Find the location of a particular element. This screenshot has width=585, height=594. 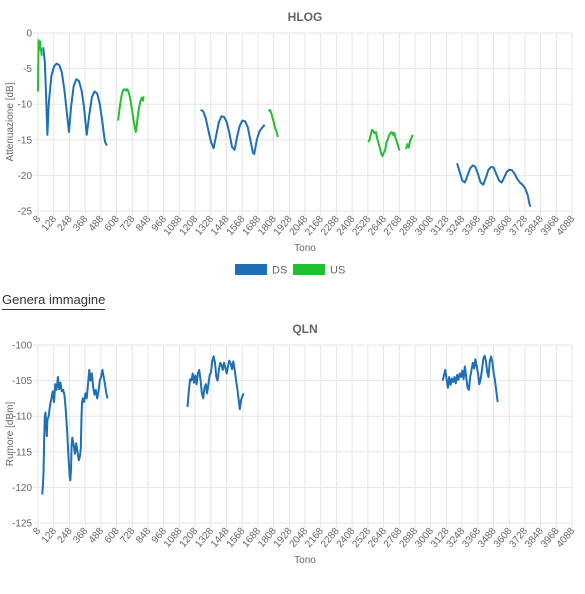

y-tick-label: -115 is located at coordinates (23, 452).